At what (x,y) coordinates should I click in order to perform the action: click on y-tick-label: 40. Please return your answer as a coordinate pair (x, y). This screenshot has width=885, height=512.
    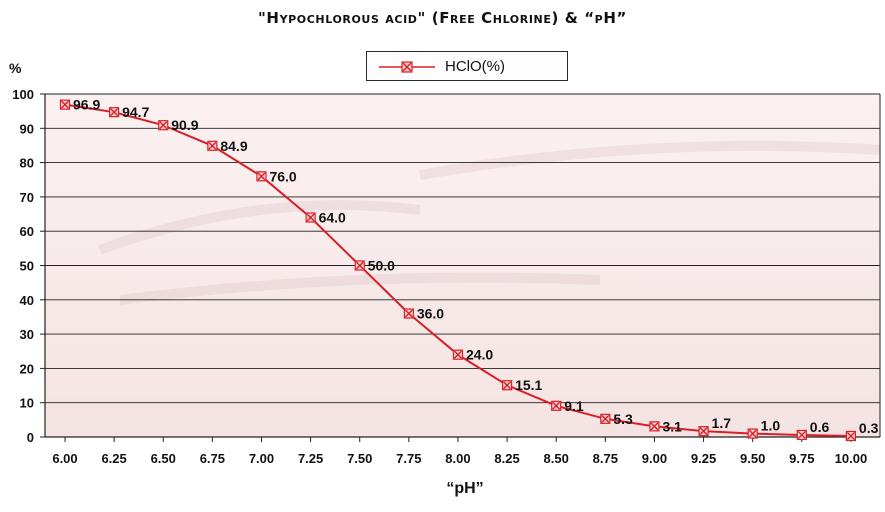
    Looking at the image, I should click on (27, 300).